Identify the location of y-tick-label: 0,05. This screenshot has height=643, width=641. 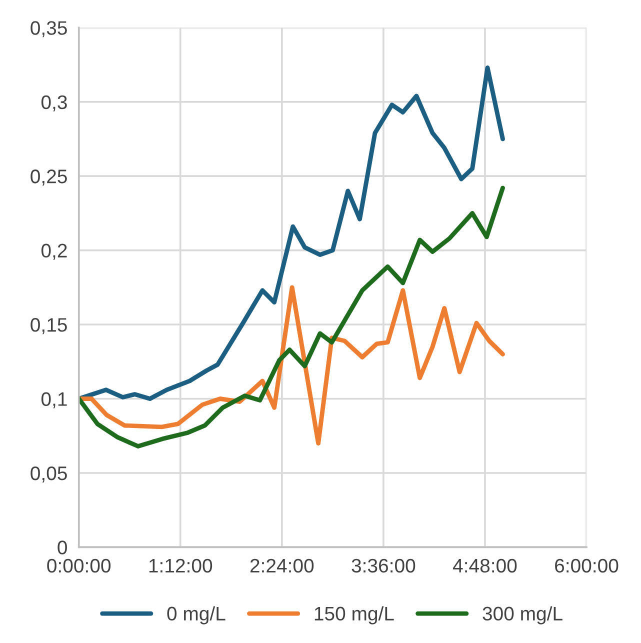
(48, 474).